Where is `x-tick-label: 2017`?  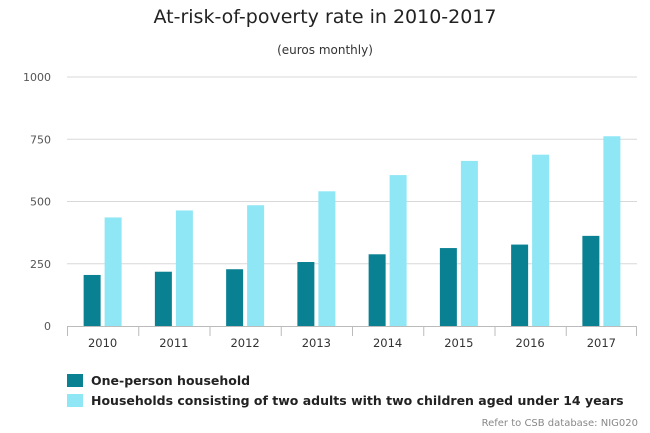 x-tick-label: 2017 is located at coordinates (601, 343).